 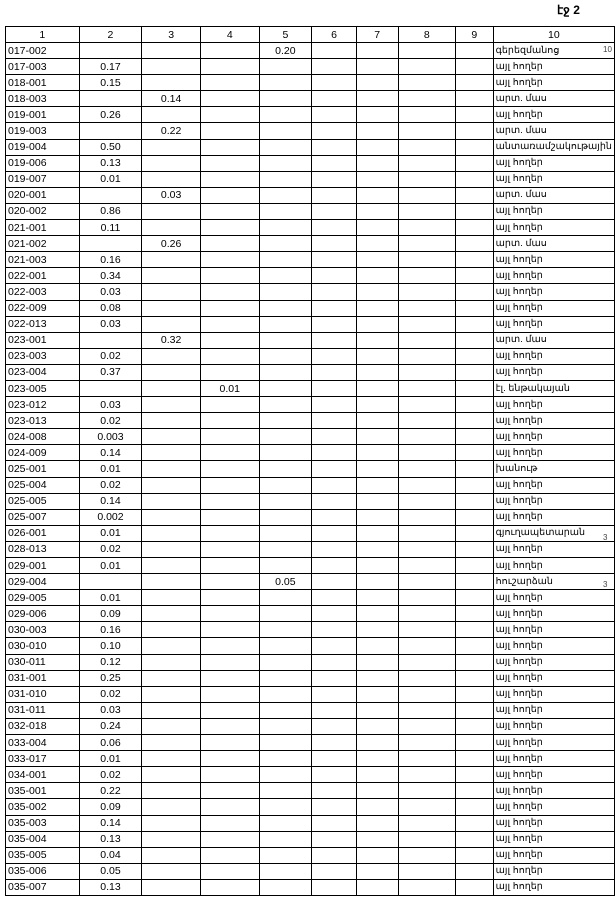 What do you see at coordinates (42, 823) in the screenshot?
I see `parcel-code-cell: 035-003` at bounding box center [42, 823].